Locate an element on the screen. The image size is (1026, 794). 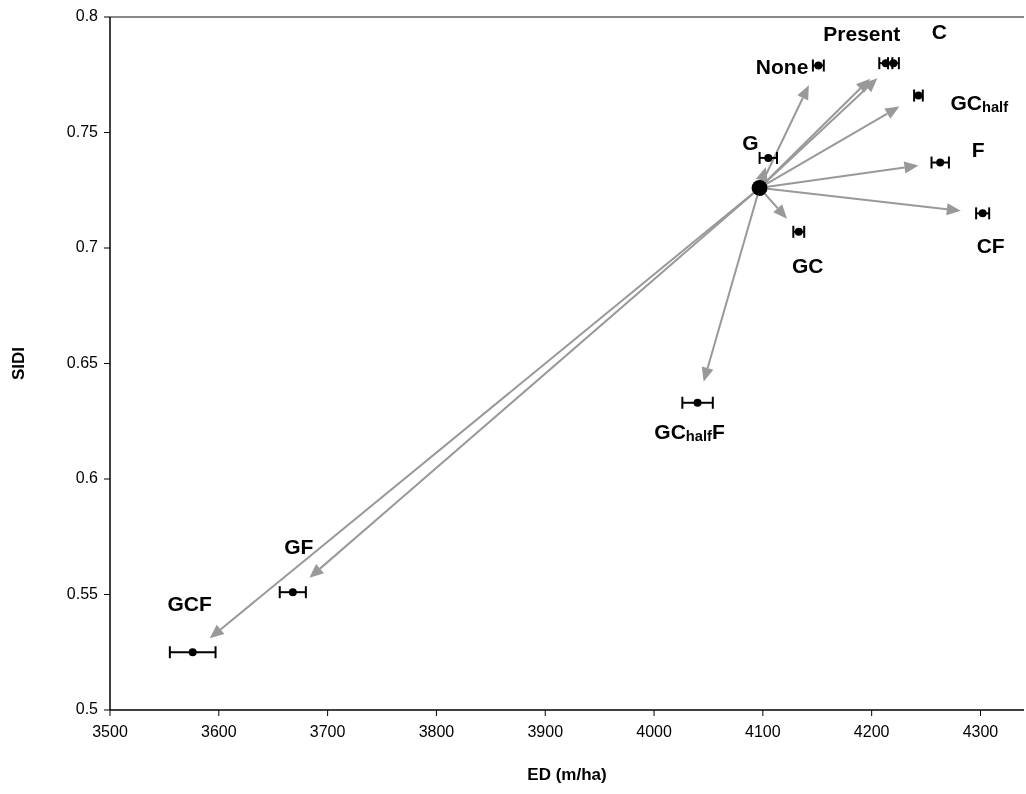
y-tick-label: 0.75 is located at coordinates (82, 131).